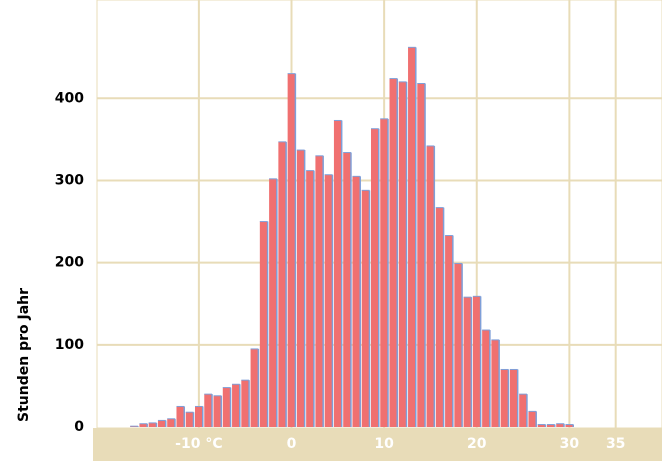 The width and height of the screenshot is (662, 461). Describe the element at coordinates (570, 444) in the screenshot. I see `x-tick-label: 30` at that location.